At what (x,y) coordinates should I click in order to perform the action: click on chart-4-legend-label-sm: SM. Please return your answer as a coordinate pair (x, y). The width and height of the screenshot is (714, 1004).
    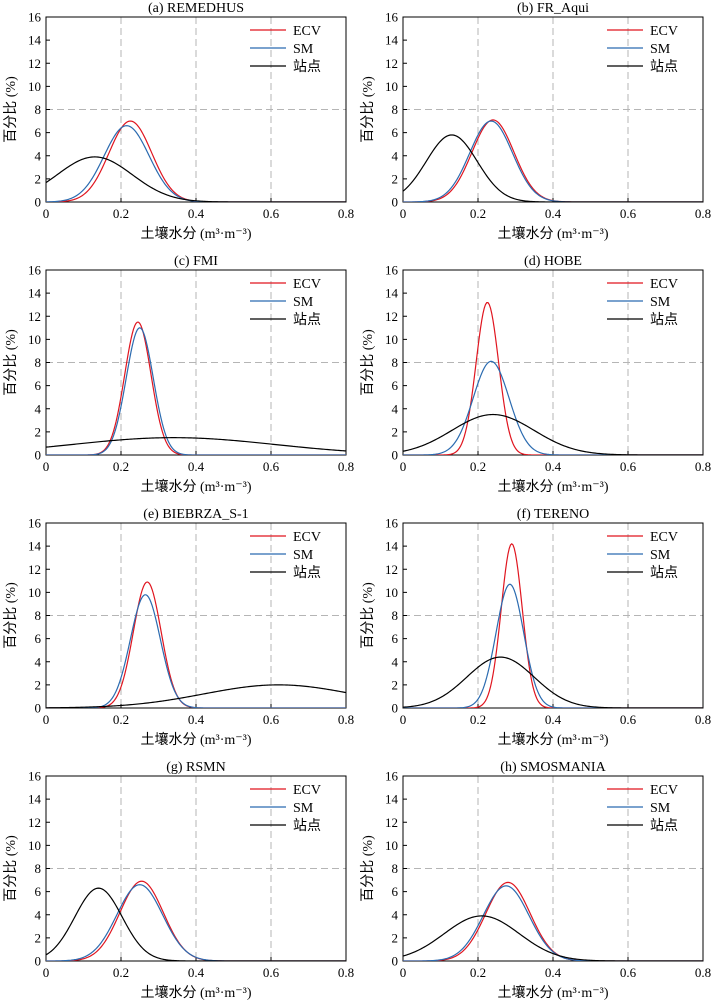
    Looking at the image, I should click on (660, 302).